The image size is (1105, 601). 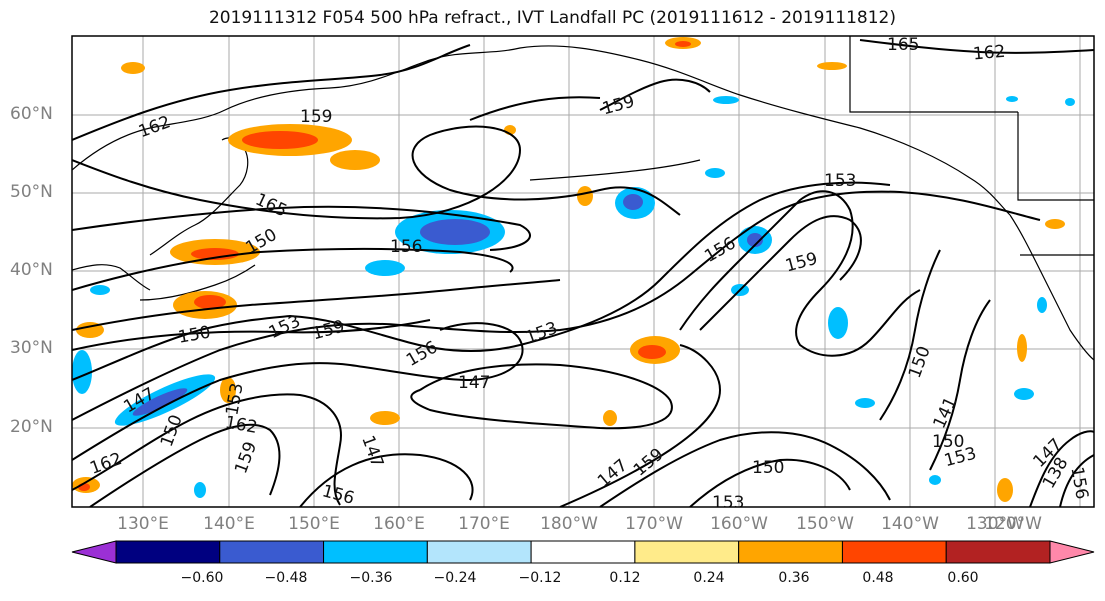 I want to click on lon-label: 150°E, so click(x=314, y=524).